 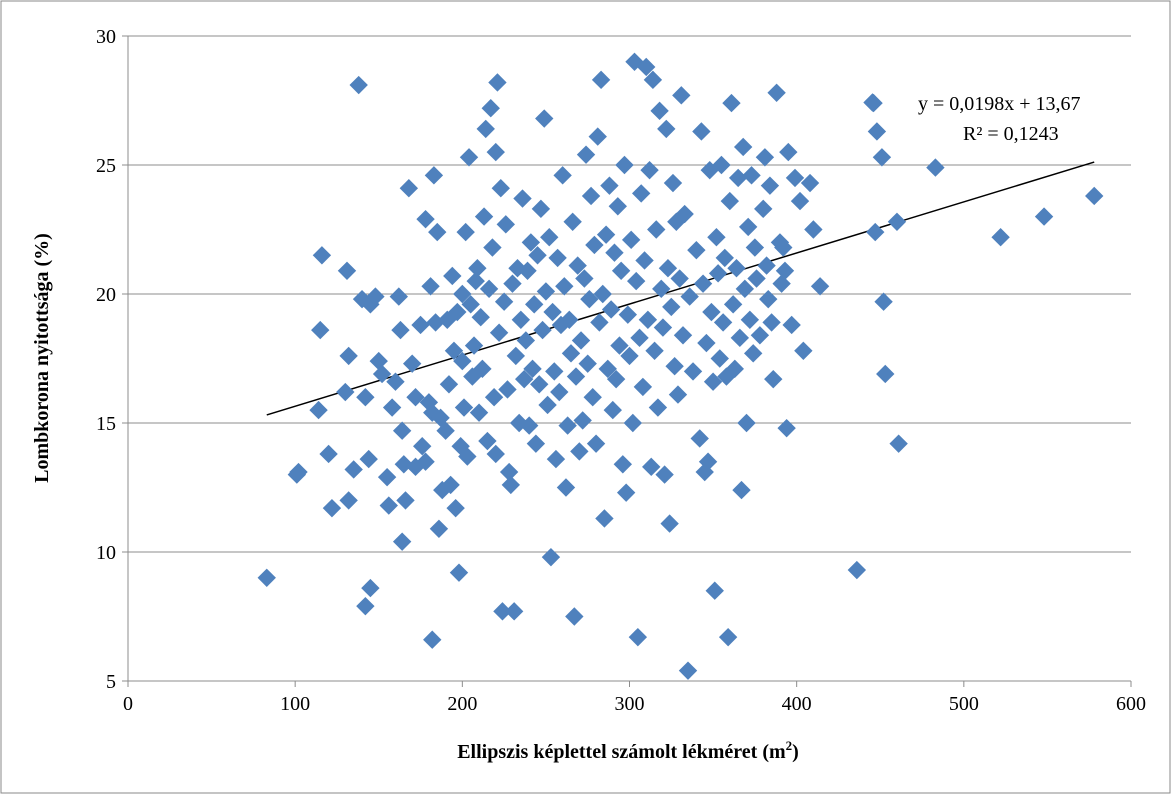 I want to click on x-axis-title-suffix: ), so click(x=795, y=752).